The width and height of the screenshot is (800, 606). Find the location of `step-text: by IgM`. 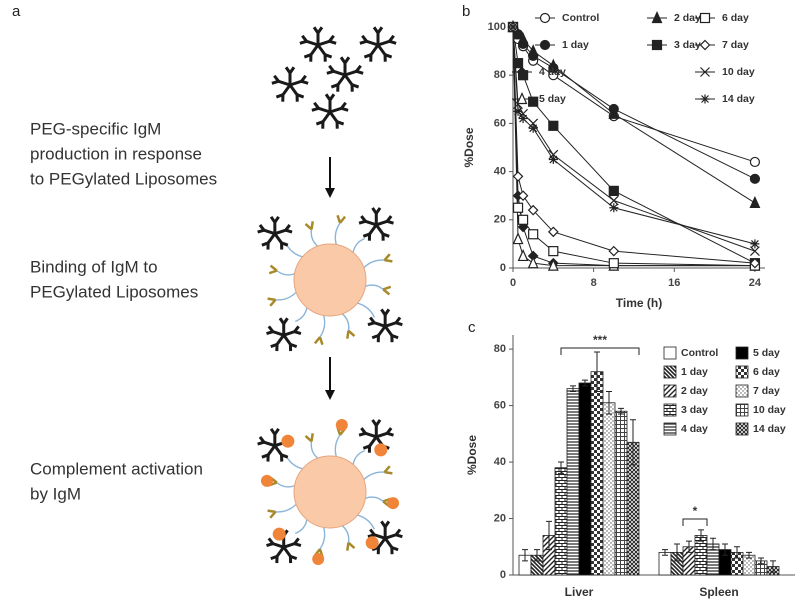

step-text: by IgM is located at coordinates (55, 493).